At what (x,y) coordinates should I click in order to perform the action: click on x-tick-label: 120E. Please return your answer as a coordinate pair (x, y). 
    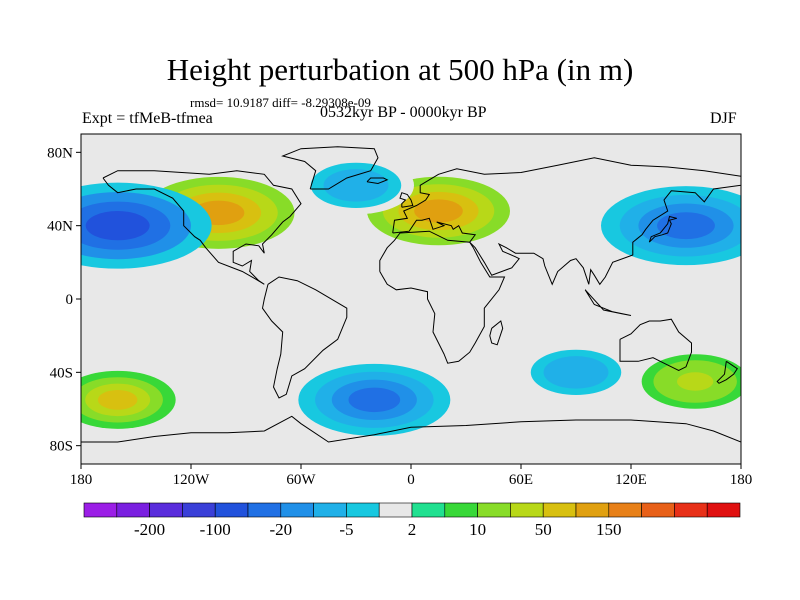
    Looking at the image, I should click on (631, 480).